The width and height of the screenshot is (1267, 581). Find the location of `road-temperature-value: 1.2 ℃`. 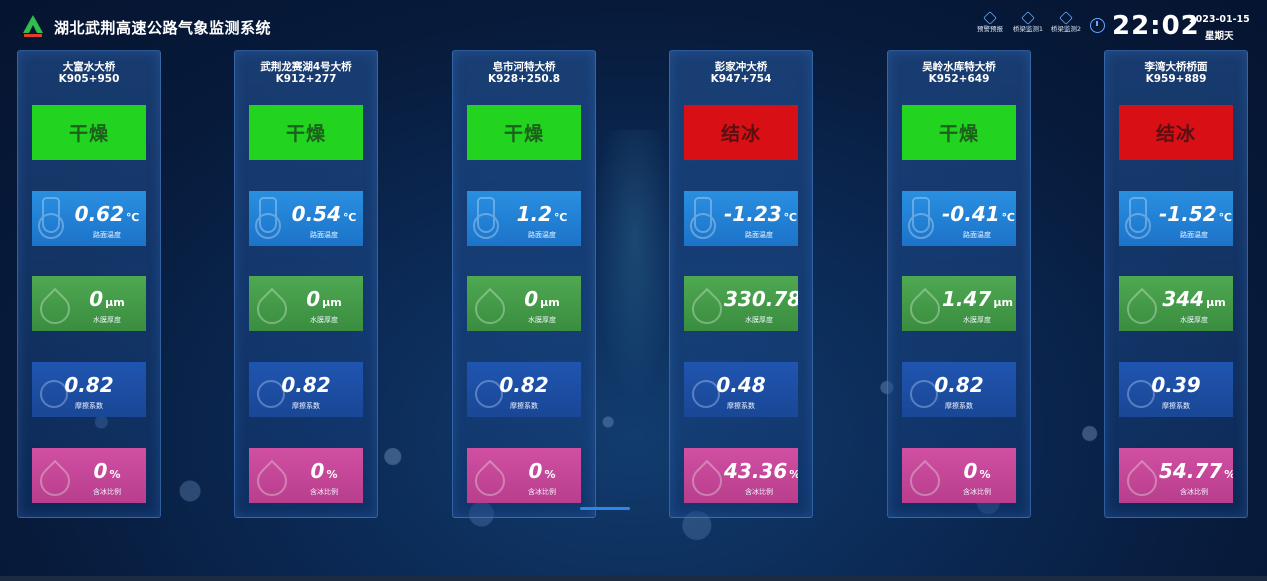

road-temperature-value: 1.2 ℃ is located at coordinates (542, 214).